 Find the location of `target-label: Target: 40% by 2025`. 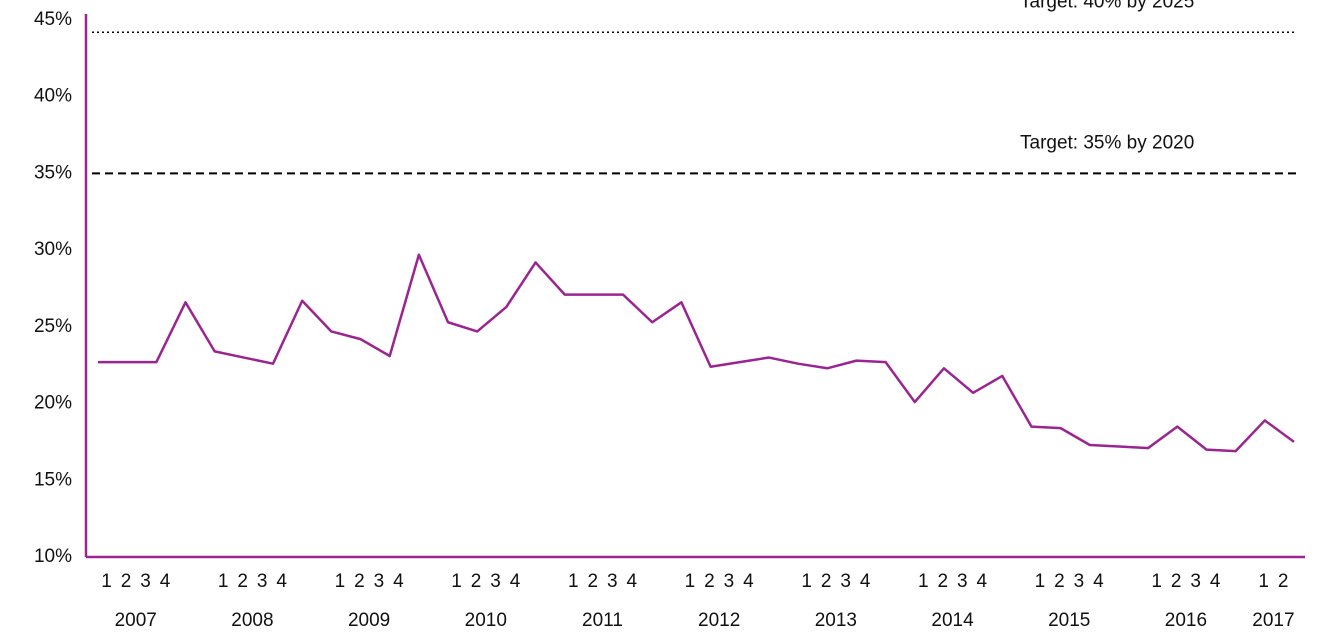

target-label: Target: 40% by 2025 is located at coordinates (1107, 6).